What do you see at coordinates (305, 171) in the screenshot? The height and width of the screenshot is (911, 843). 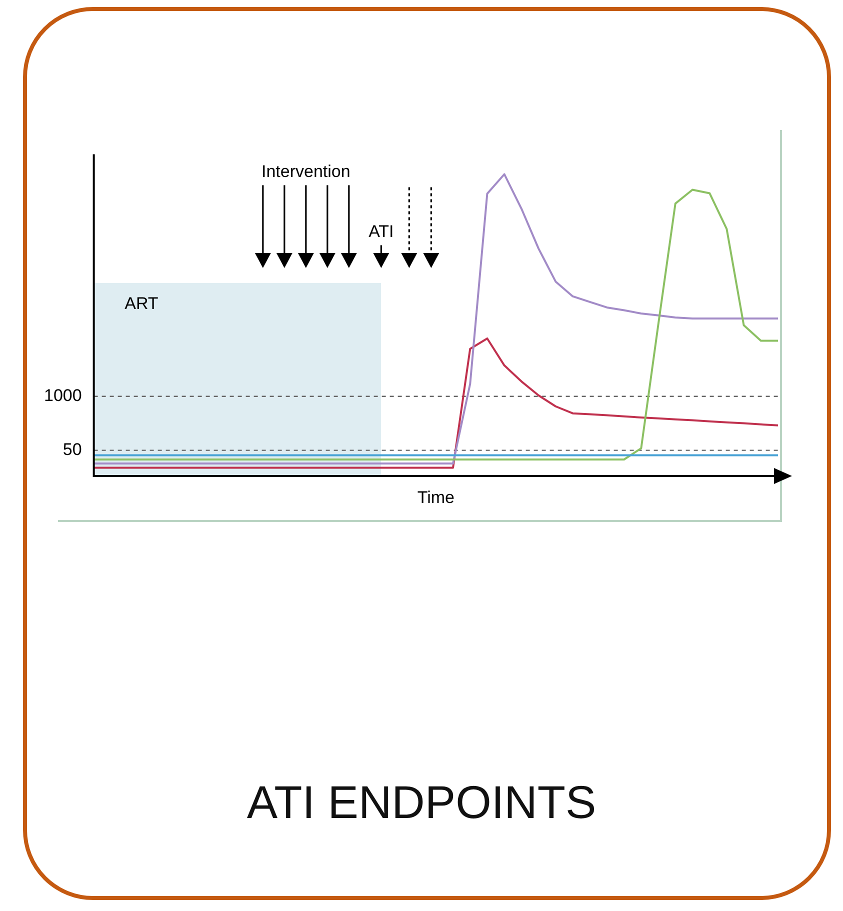 I see `annotation: Intervention` at bounding box center [305, 171].